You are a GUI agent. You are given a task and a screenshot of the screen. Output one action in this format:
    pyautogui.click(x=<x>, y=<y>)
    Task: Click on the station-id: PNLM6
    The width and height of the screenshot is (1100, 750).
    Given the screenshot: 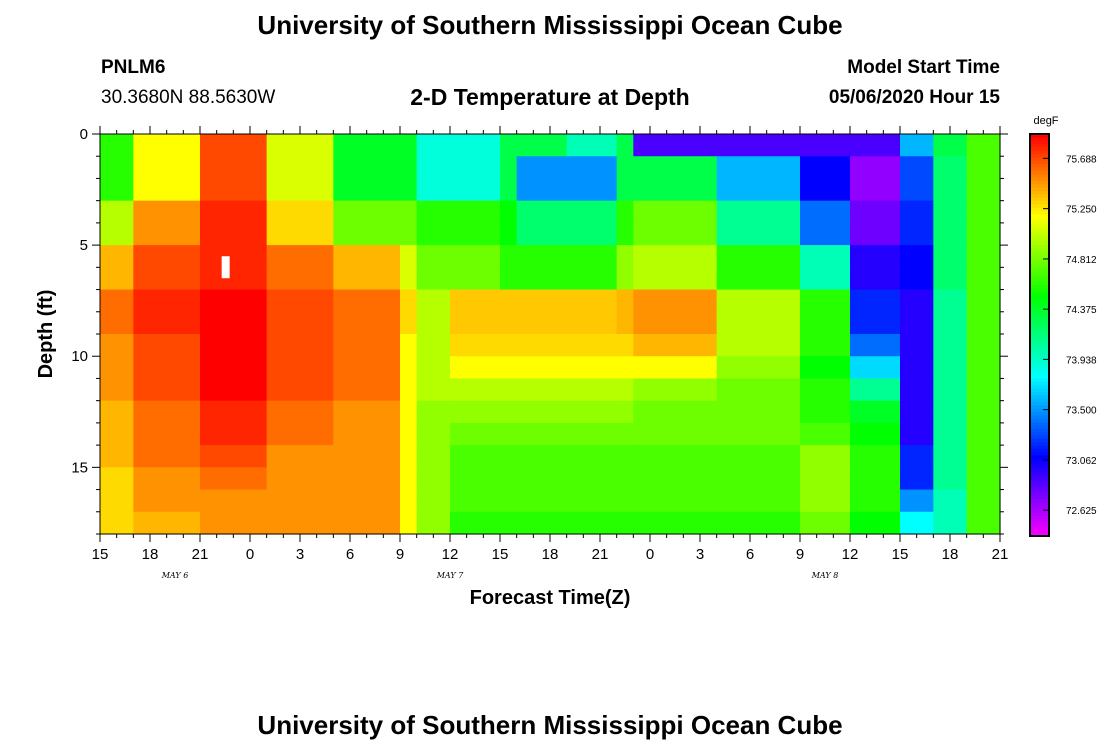 What is the action you would take?
    pyautogui.click(x=133, y=67)
    